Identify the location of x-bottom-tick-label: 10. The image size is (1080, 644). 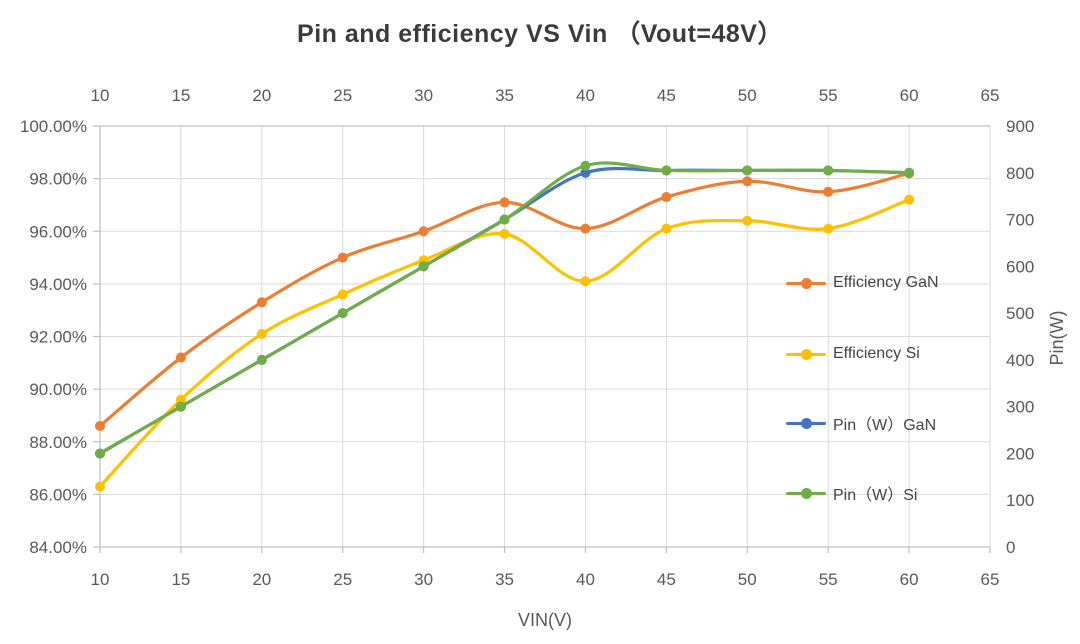
(100, 579).